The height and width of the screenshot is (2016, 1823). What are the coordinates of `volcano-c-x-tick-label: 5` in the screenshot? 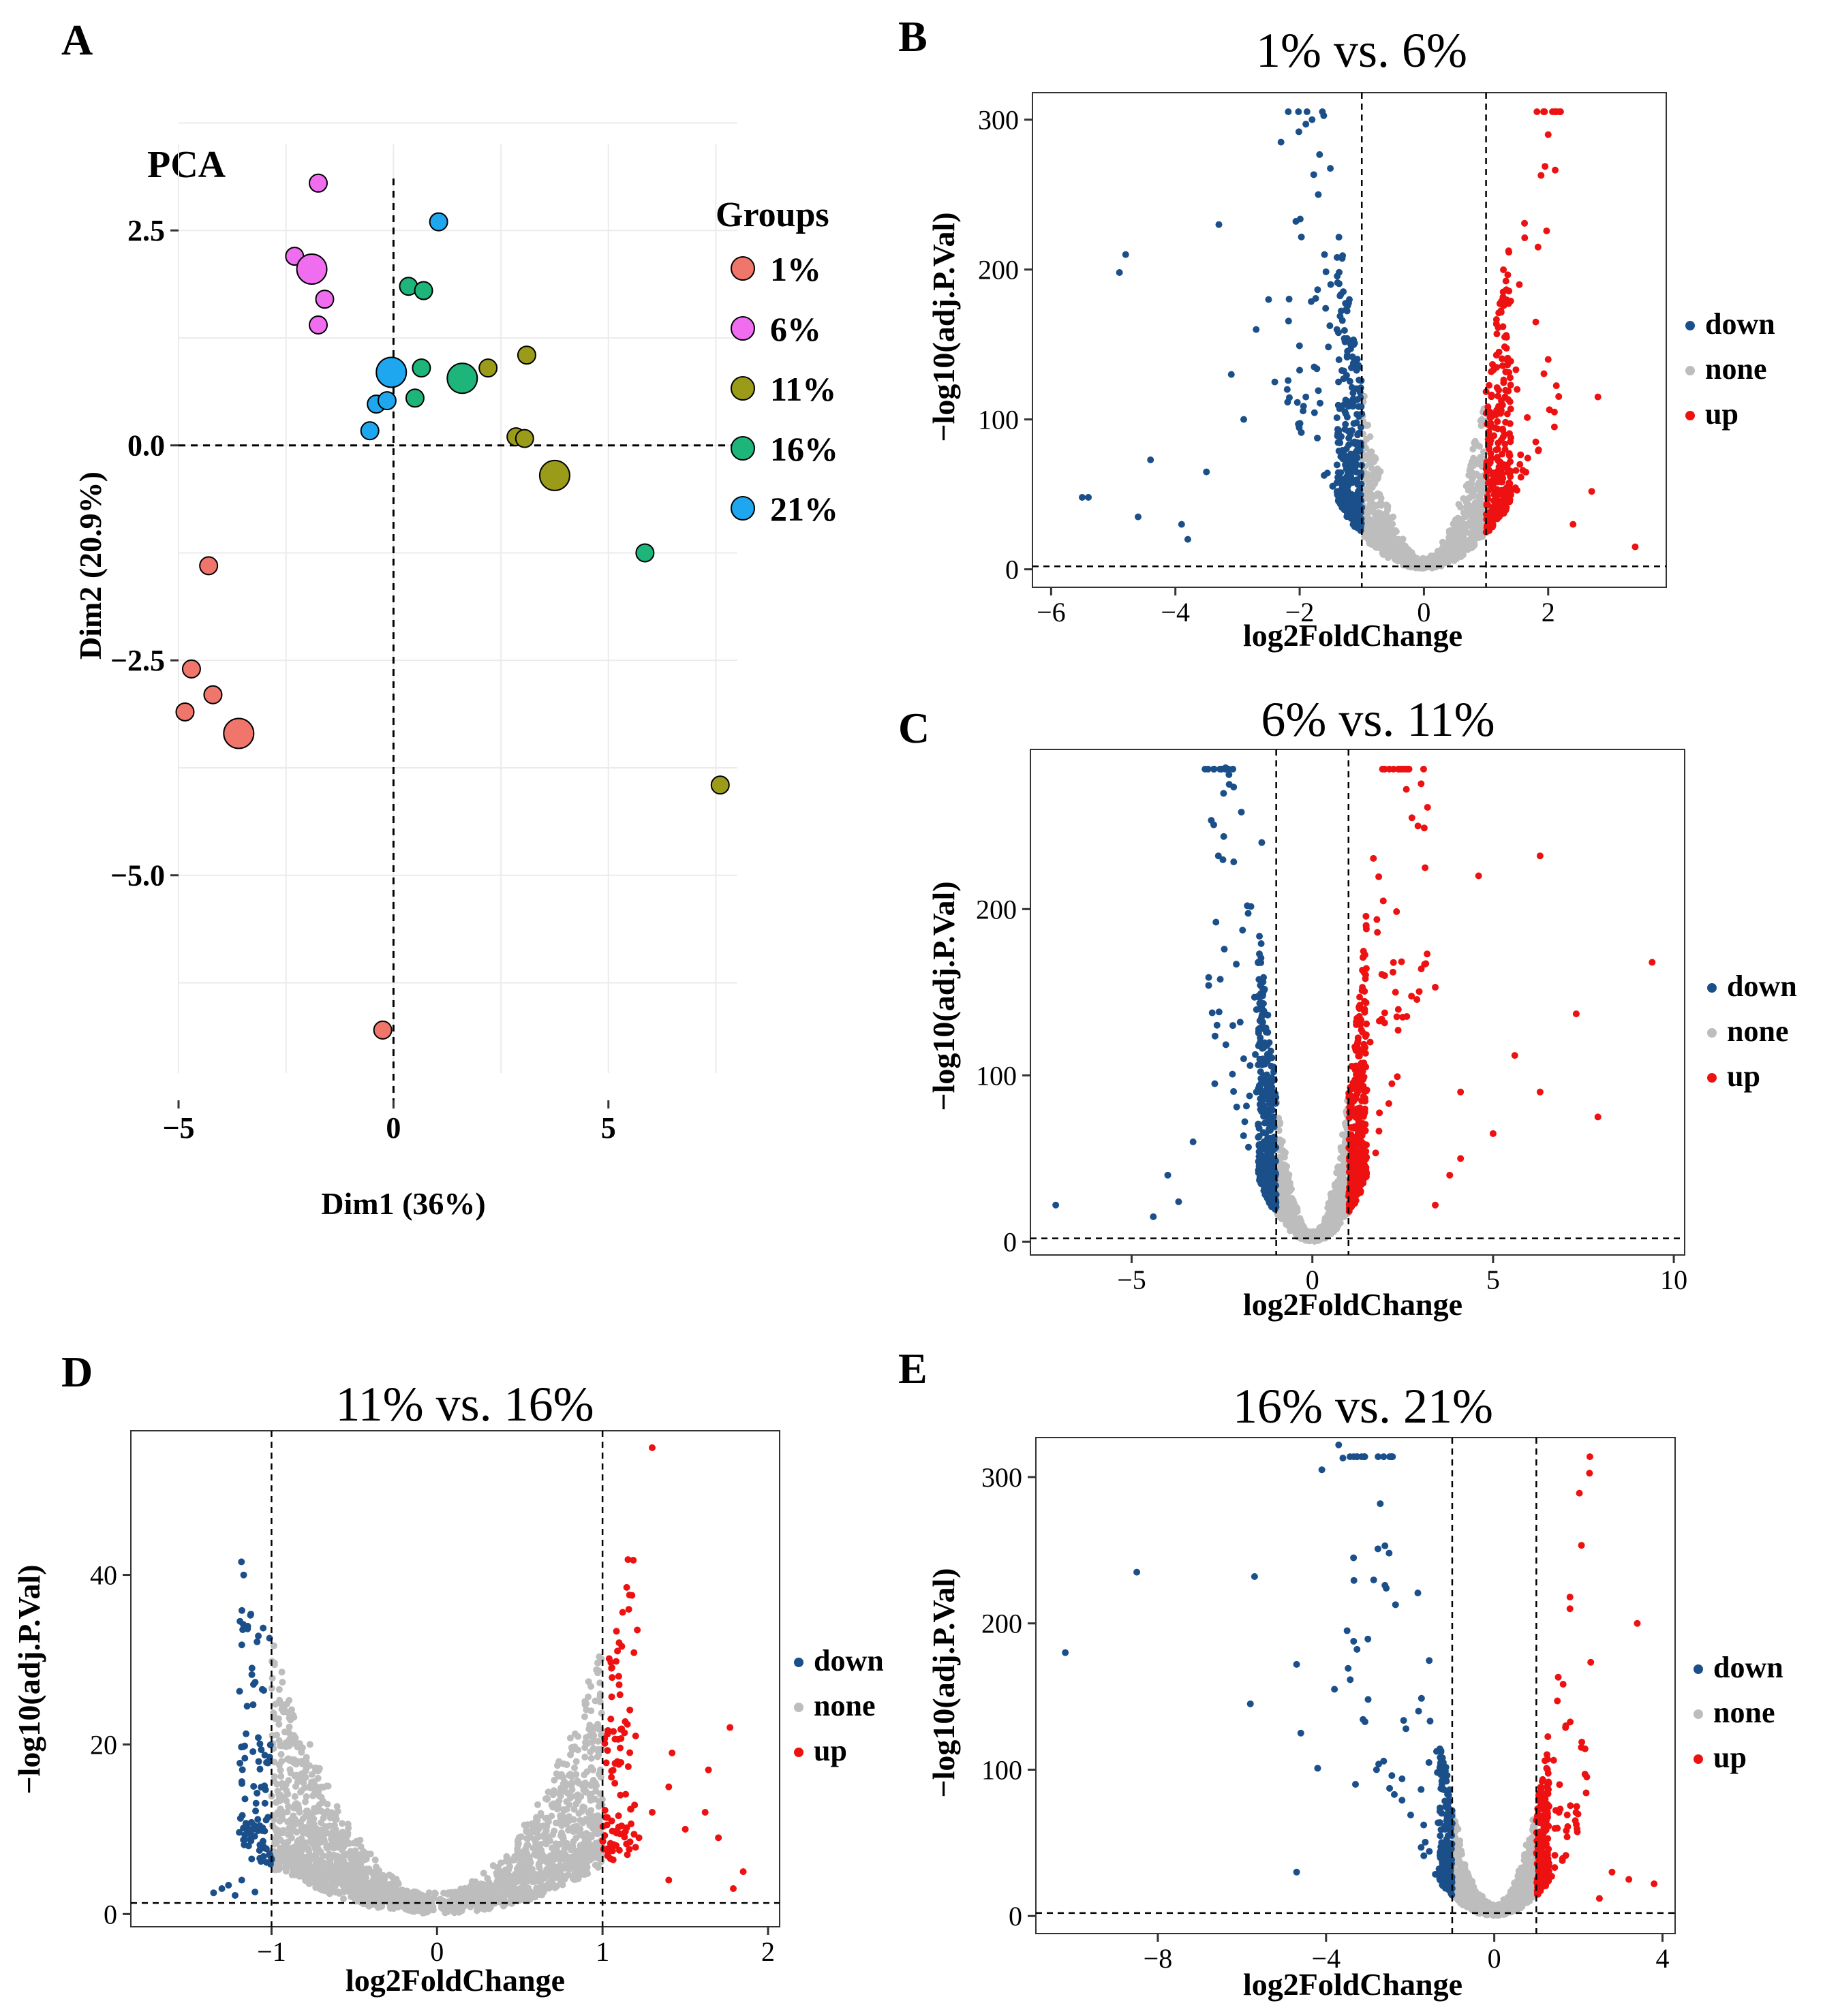 It's located at (1493, 1280).